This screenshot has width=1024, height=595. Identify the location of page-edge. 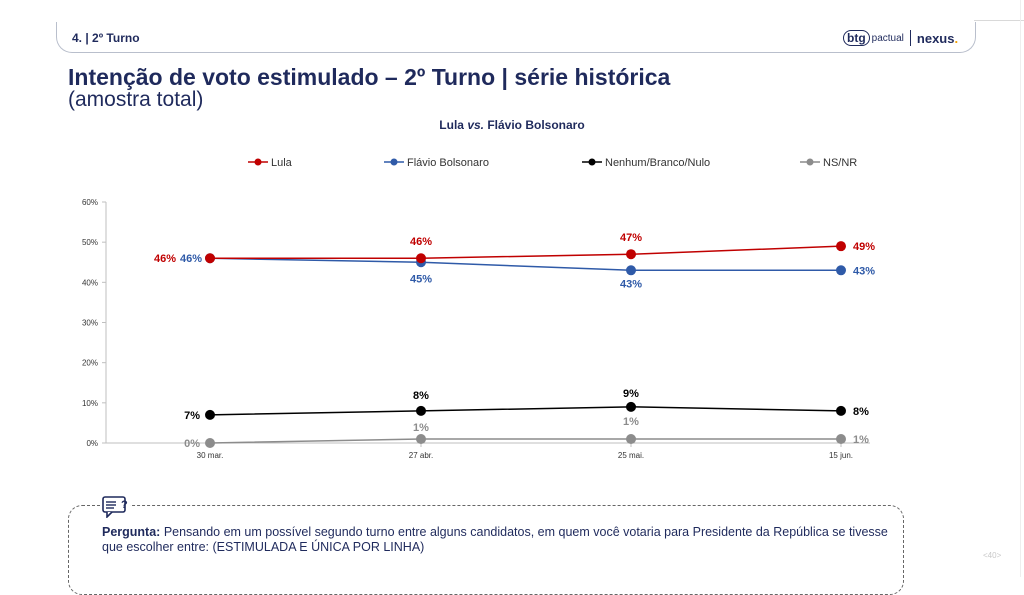
(1020, 288).